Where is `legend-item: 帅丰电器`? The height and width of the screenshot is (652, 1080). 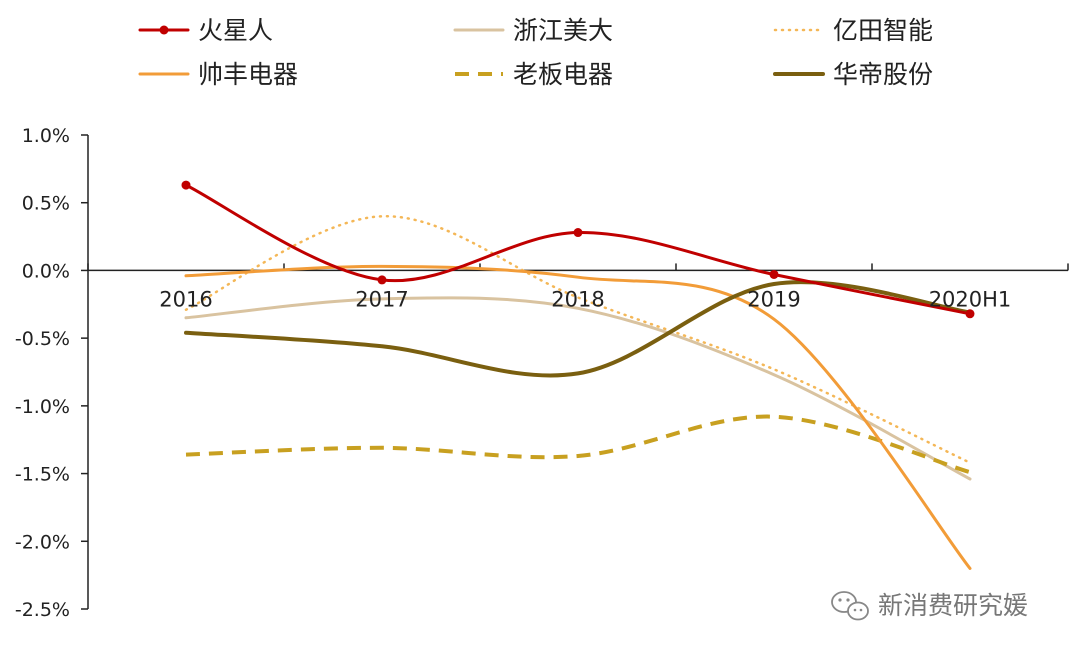 legend-item: 帅丰电器 is located at coordinates (218, 74).